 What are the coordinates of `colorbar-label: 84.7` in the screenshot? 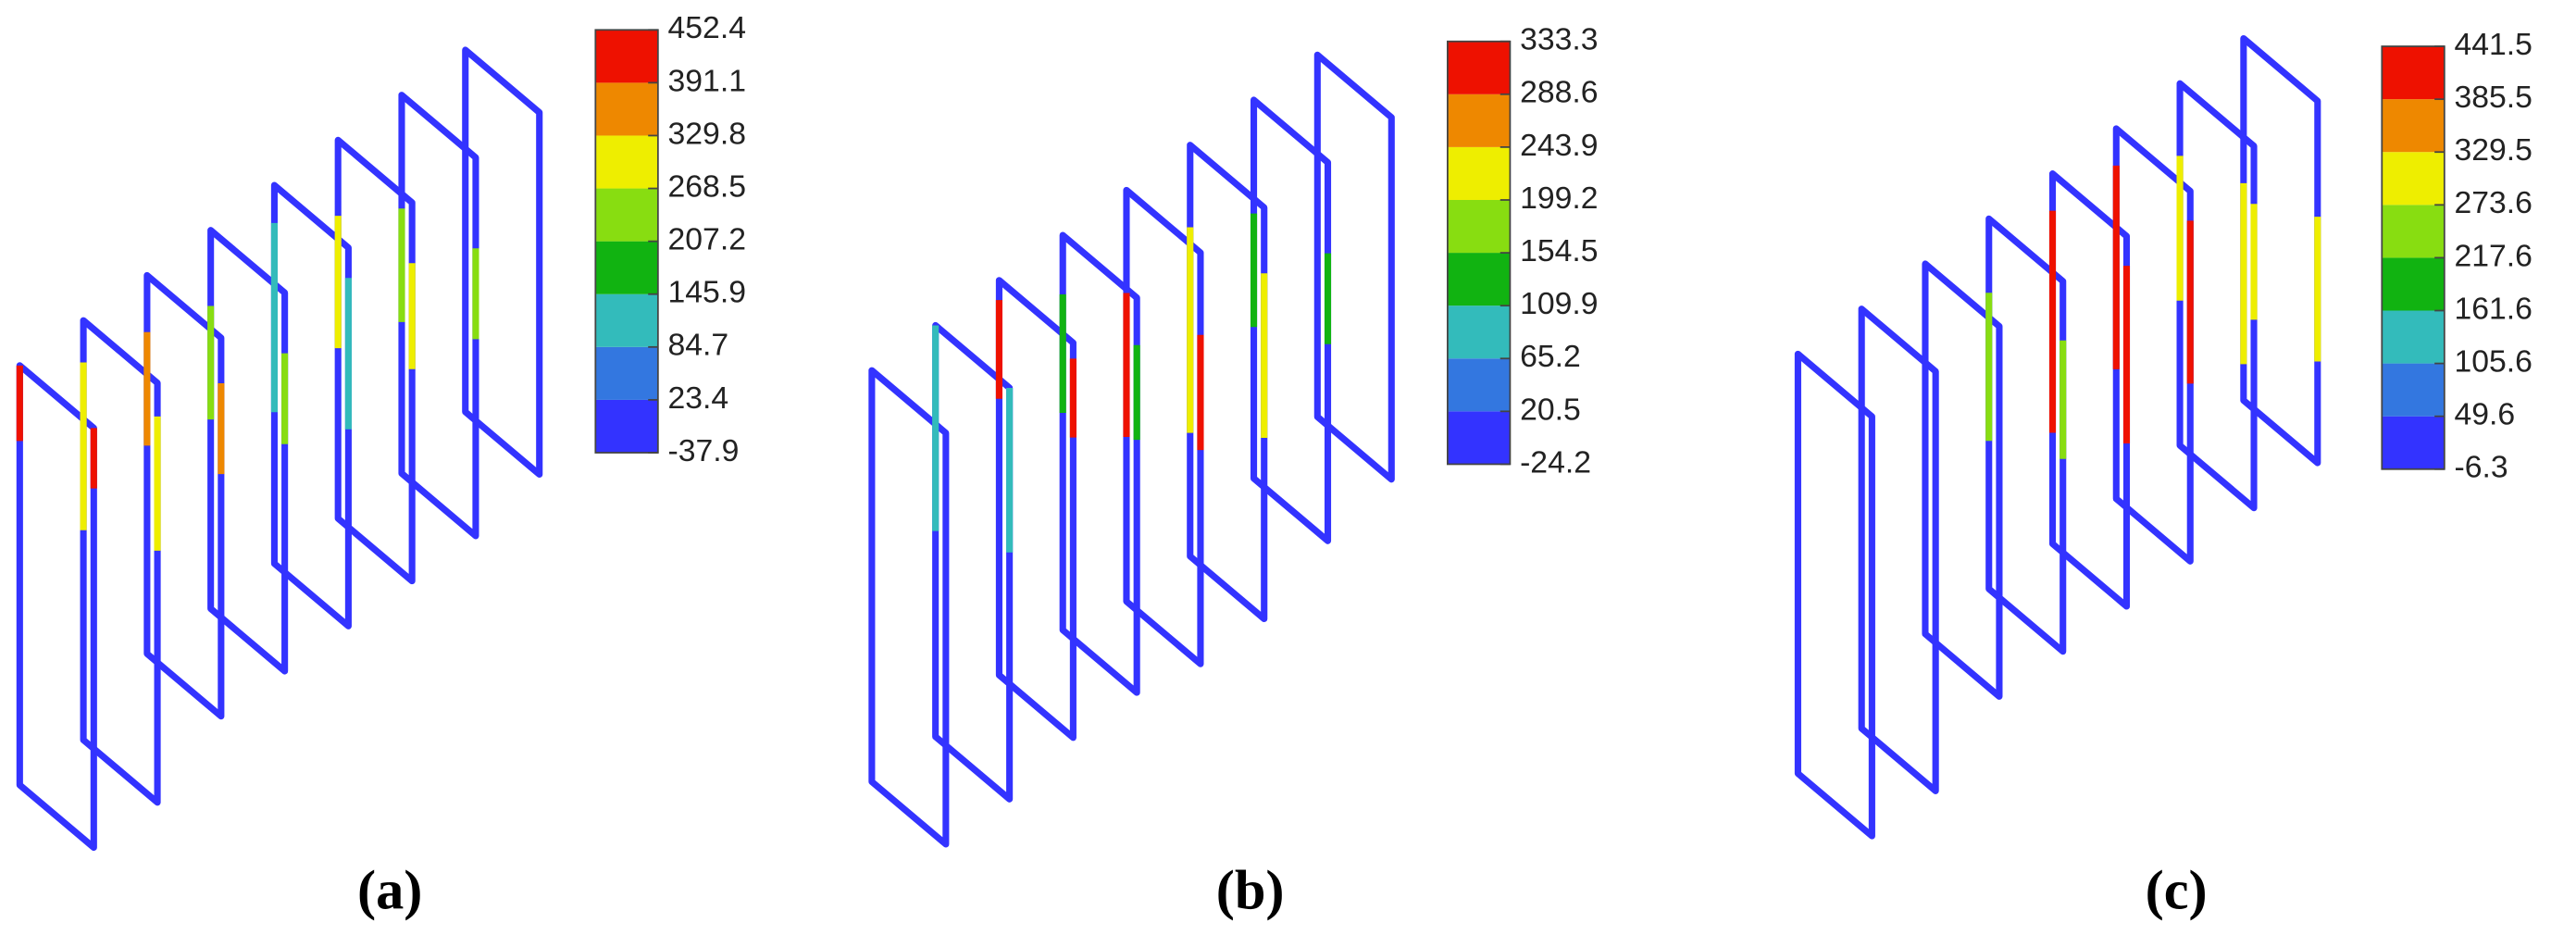 It's located at (698, 346).